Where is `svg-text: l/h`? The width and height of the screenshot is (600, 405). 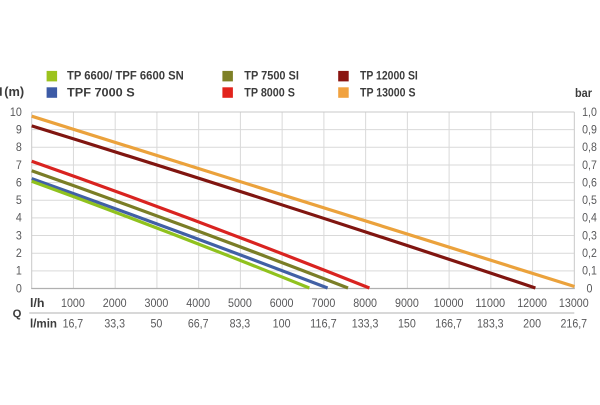 svg-text: l/h is located at coordinates (37, 303).